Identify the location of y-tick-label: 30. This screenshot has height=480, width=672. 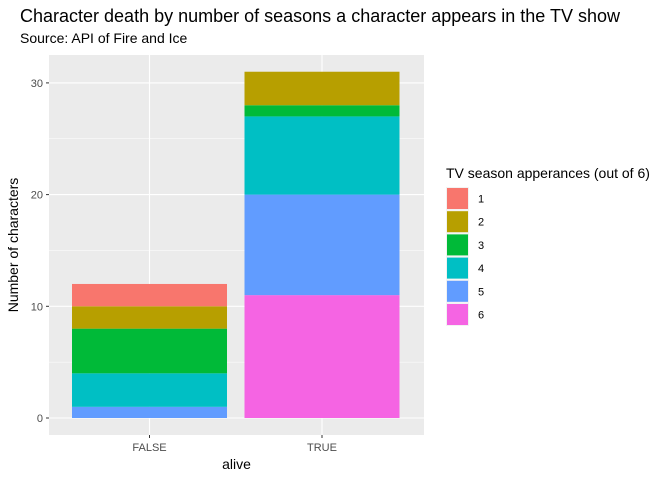
(37, 84).